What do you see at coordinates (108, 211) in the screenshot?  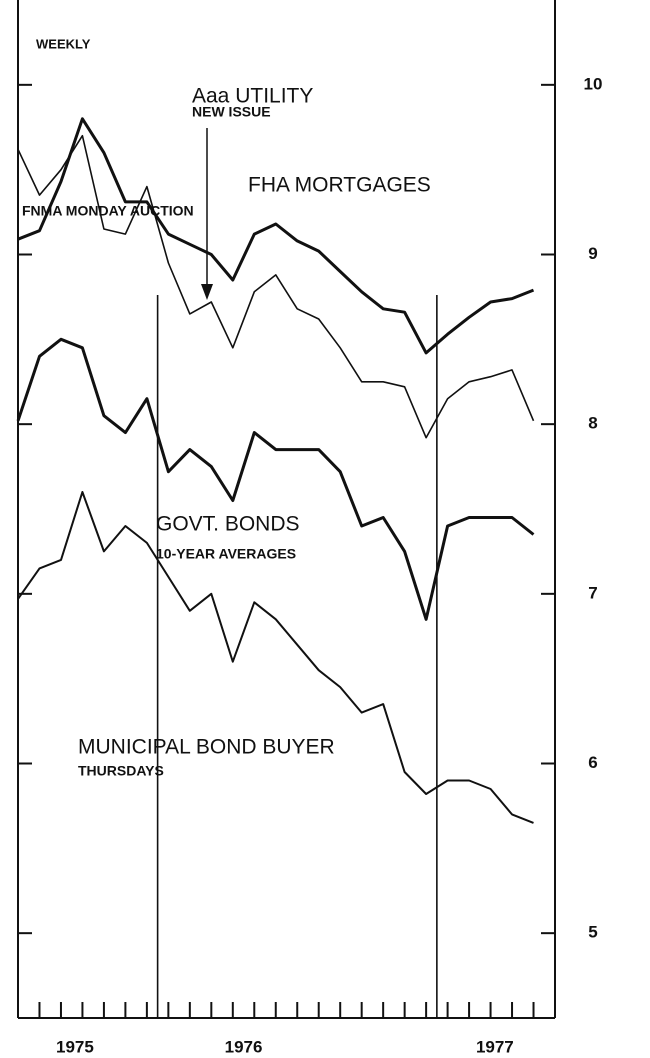 I see `series-note: FNMA MONDAY AUCTION` at bounding box center [108, 211].